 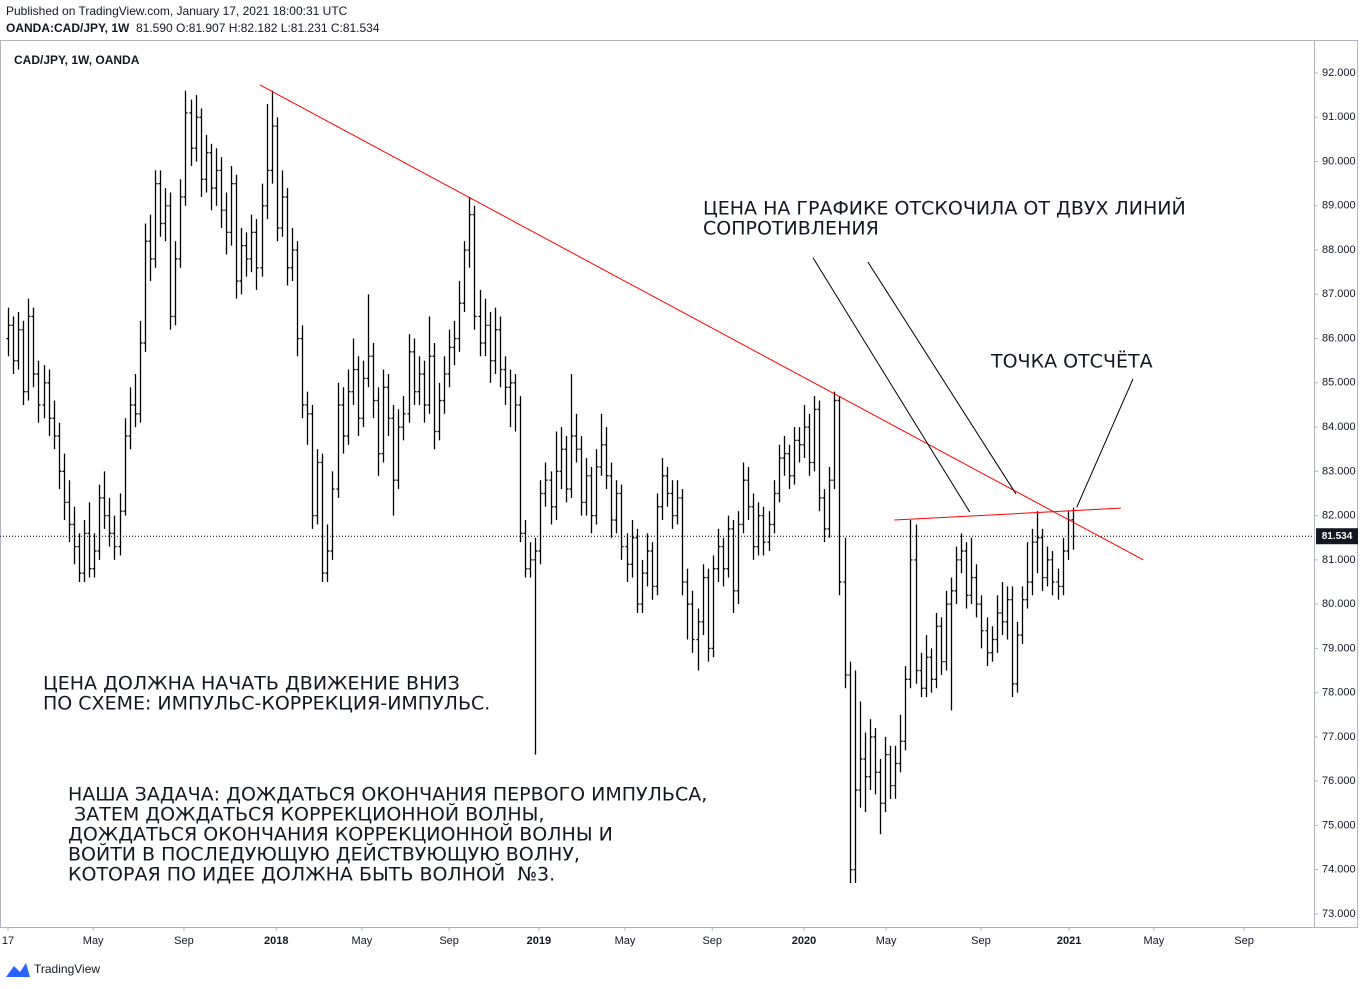 I want to click on last-price-label: 81.534, so click(x=1337, y=536).